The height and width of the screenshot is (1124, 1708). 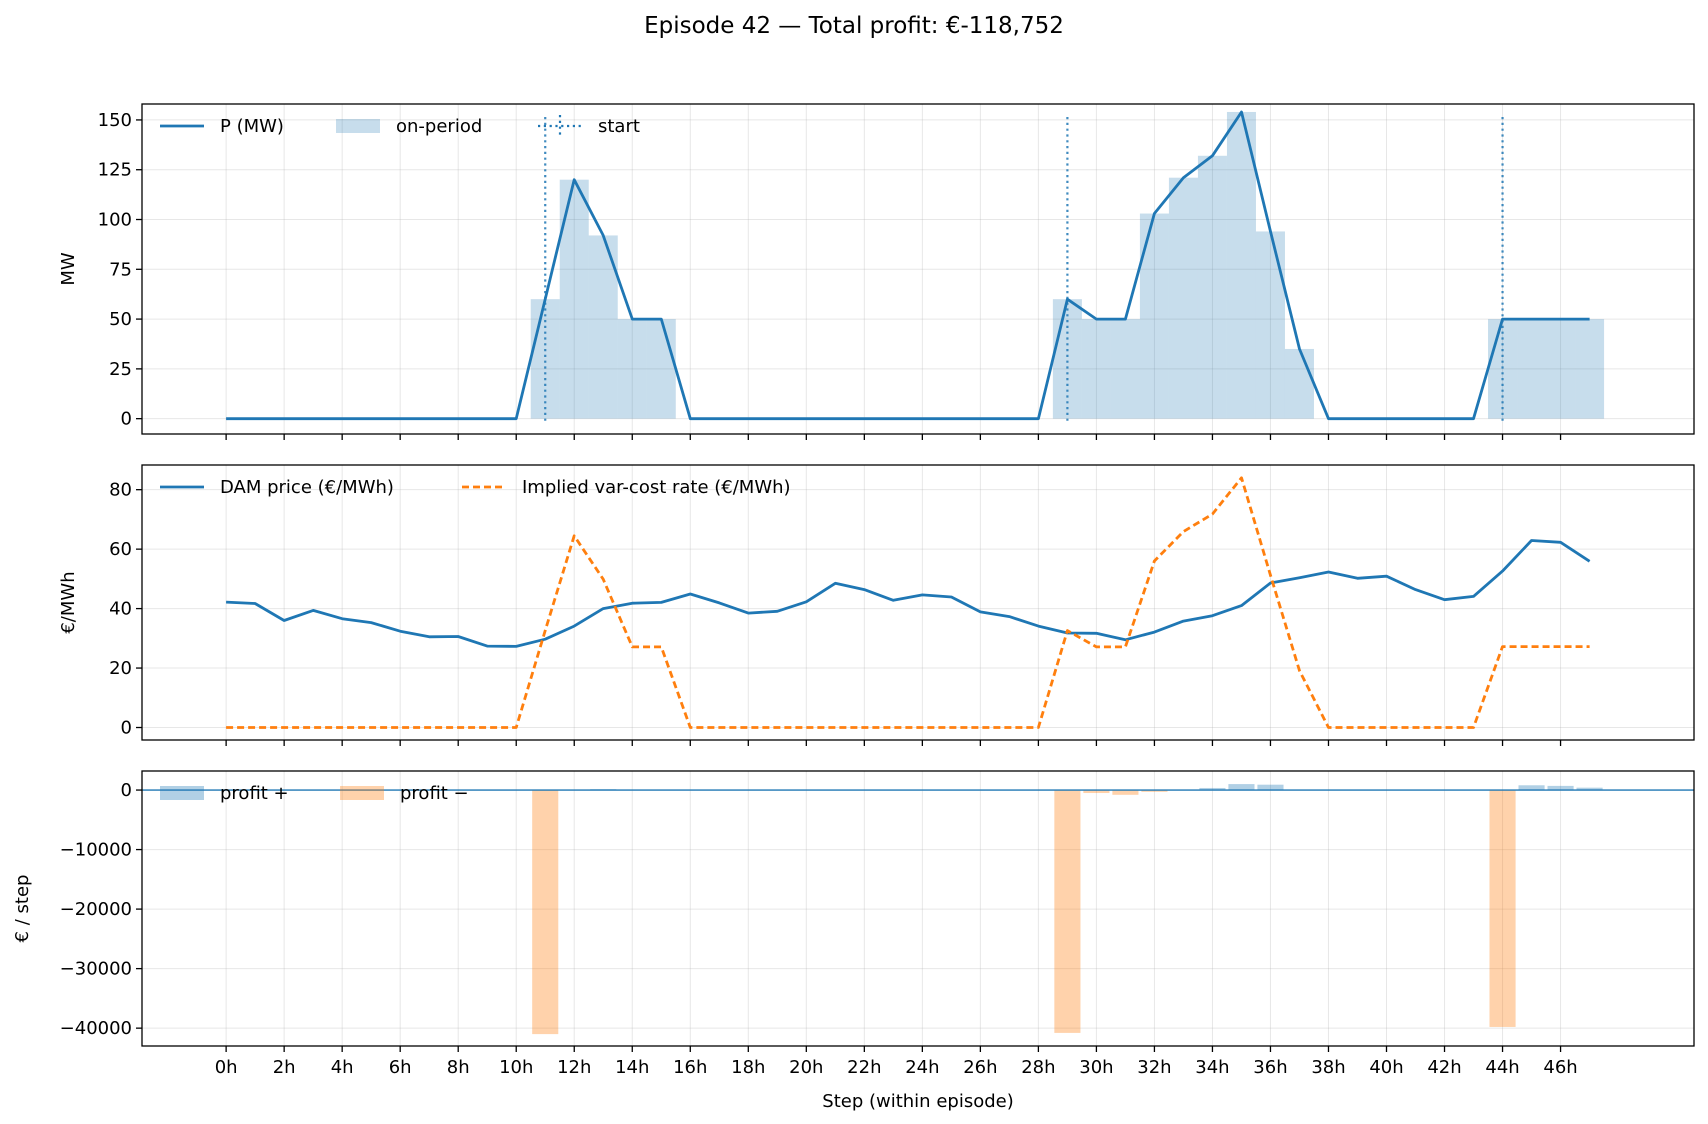 I want to click on x-tick-label: 16h, so click(x=690, y=1067).